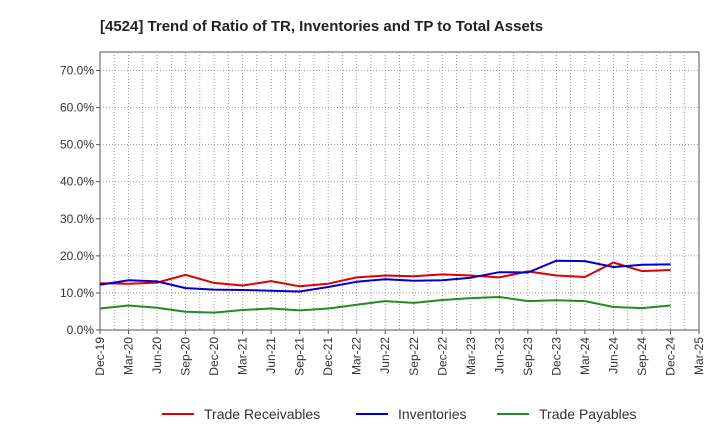 This screenshot has height=440, width=720. Describe the element at coordinates (77, 182) in the screenshot. I see `y-tick-label: 40.0%` at that location.